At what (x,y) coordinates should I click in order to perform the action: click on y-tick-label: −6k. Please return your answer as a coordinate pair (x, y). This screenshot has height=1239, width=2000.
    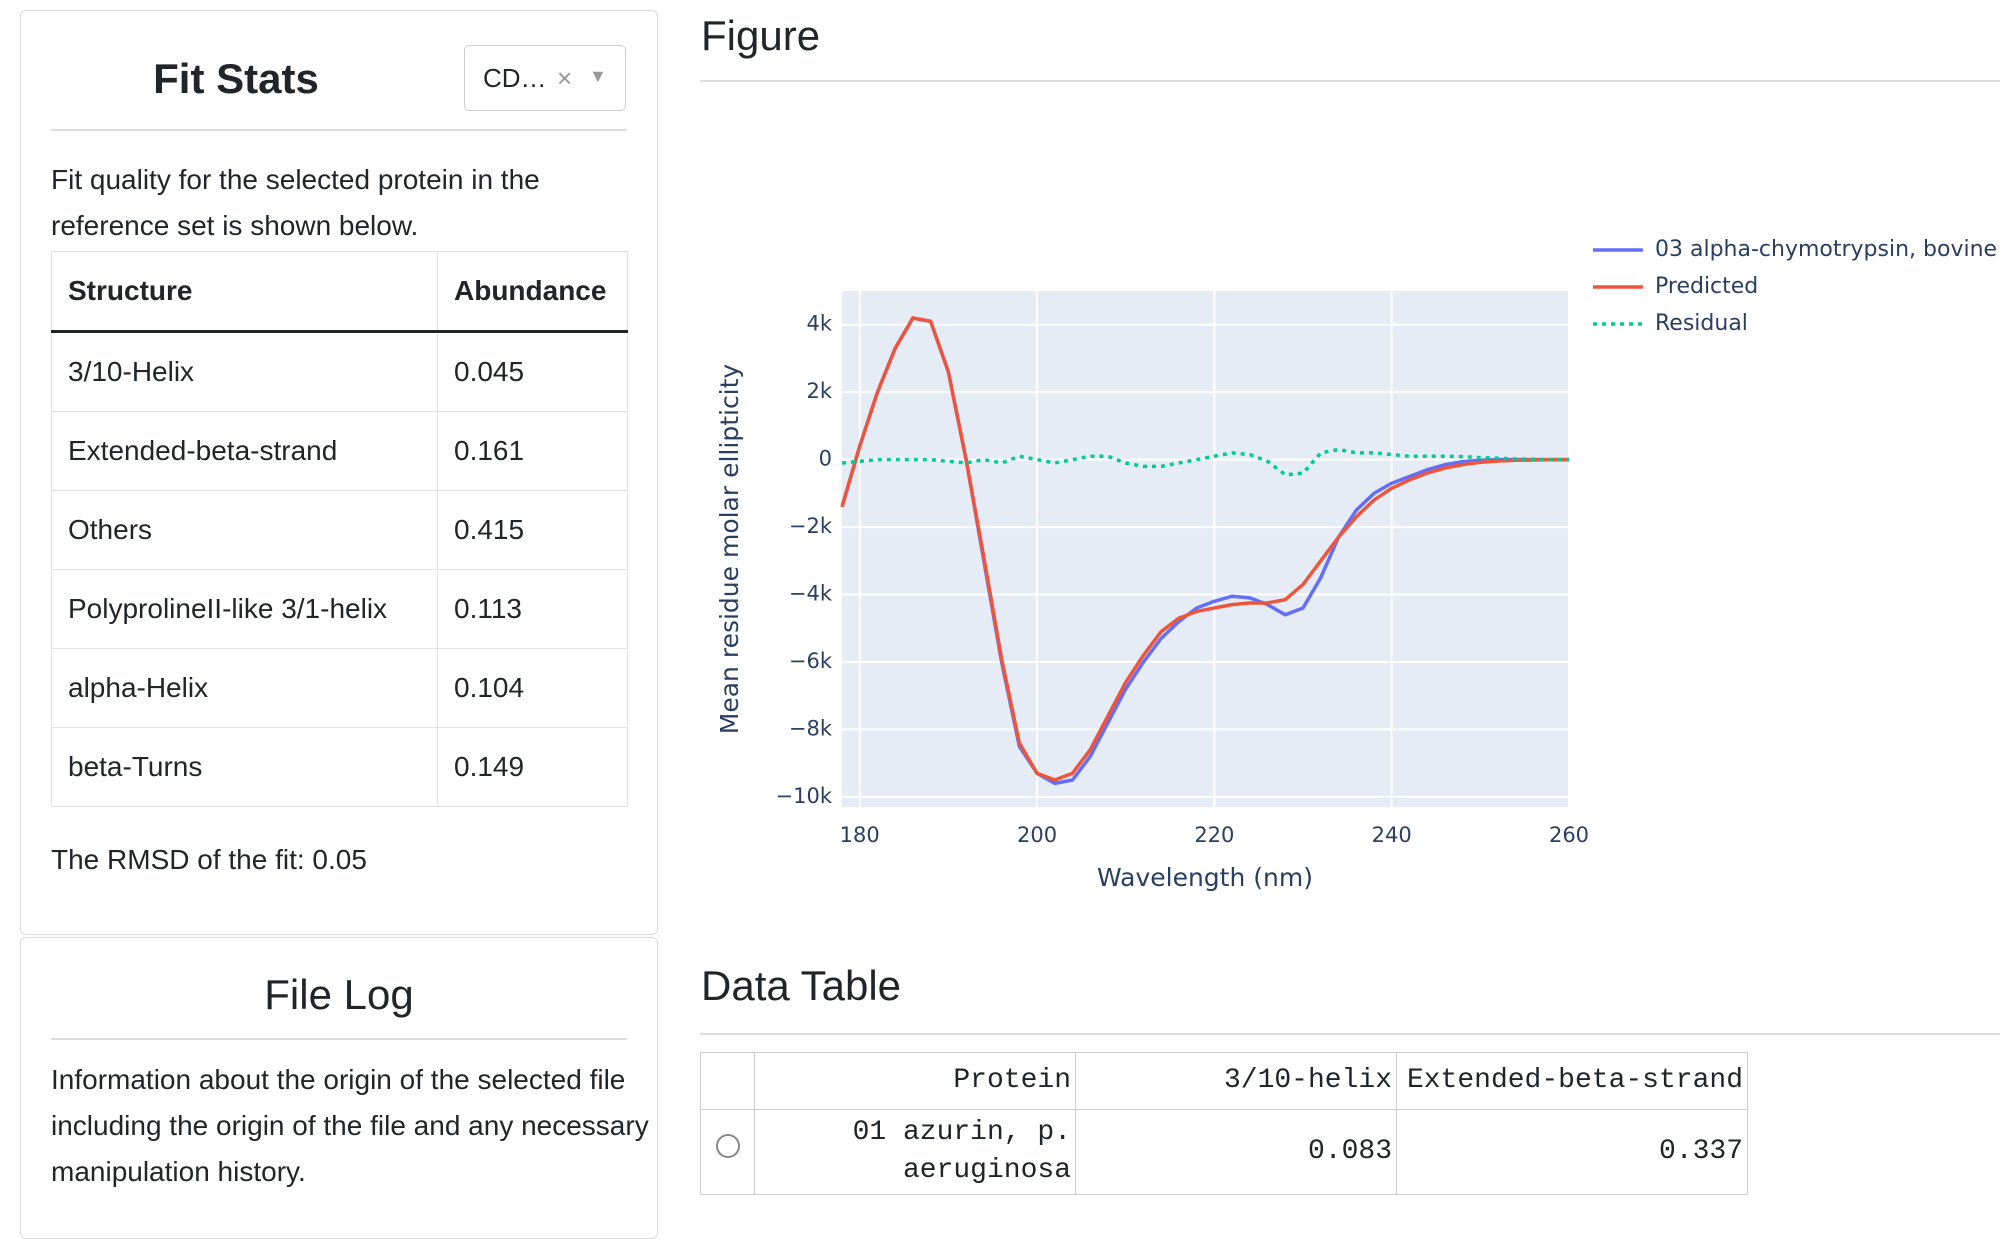
    Looking at the image, I should click on (811, 661).